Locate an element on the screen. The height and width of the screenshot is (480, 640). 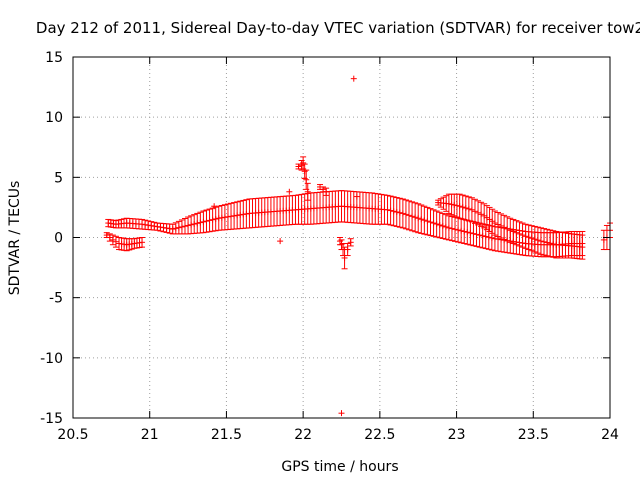
y-tick-label: -5 is located at coordinates (56, 299).